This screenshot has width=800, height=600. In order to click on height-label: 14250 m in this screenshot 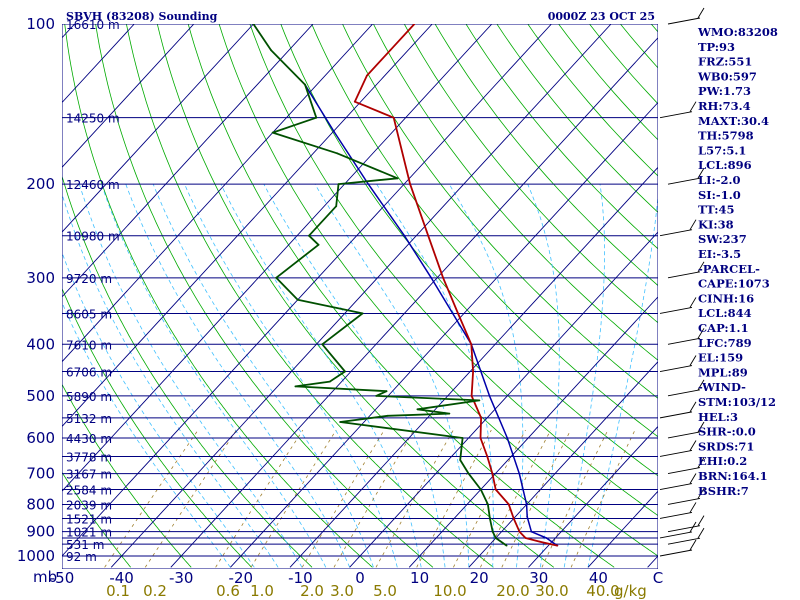, I will do `click(93, 119)`.